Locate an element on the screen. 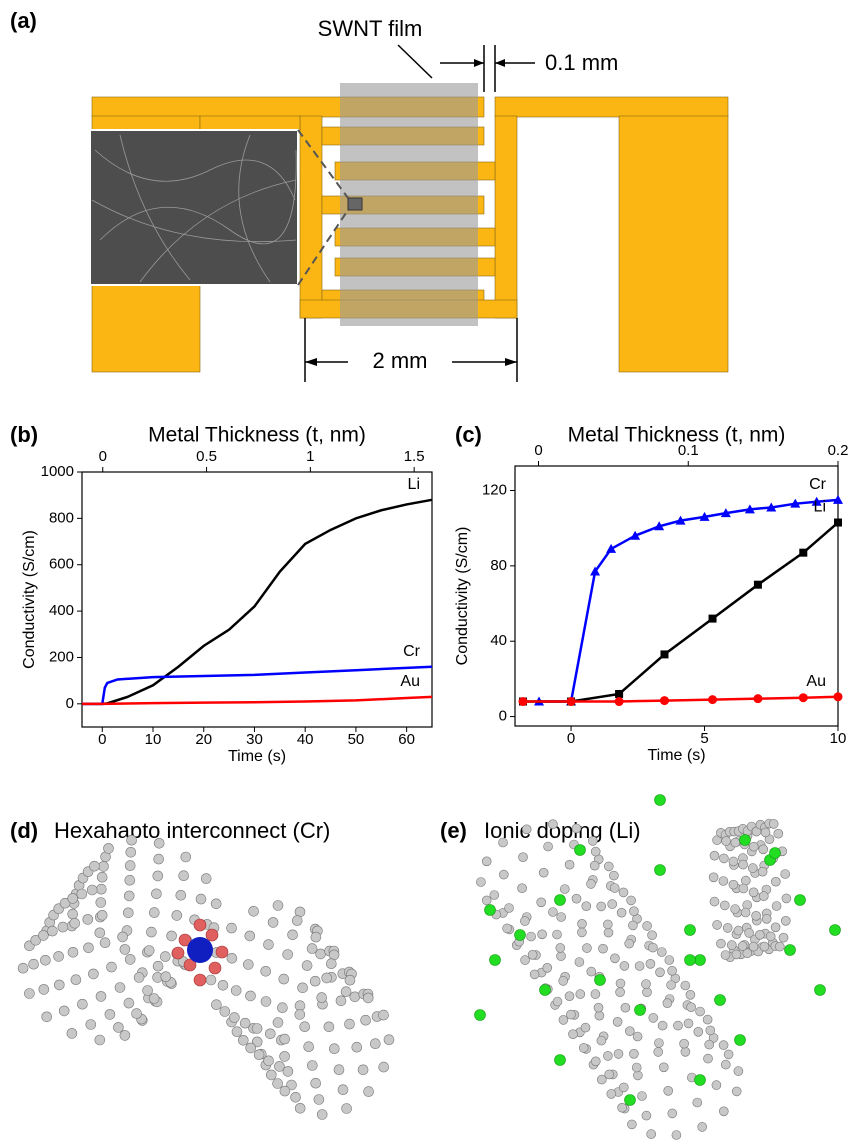 The width and height of the screenshot is (851, 1145). series-line is located at coordinates (689, 600).